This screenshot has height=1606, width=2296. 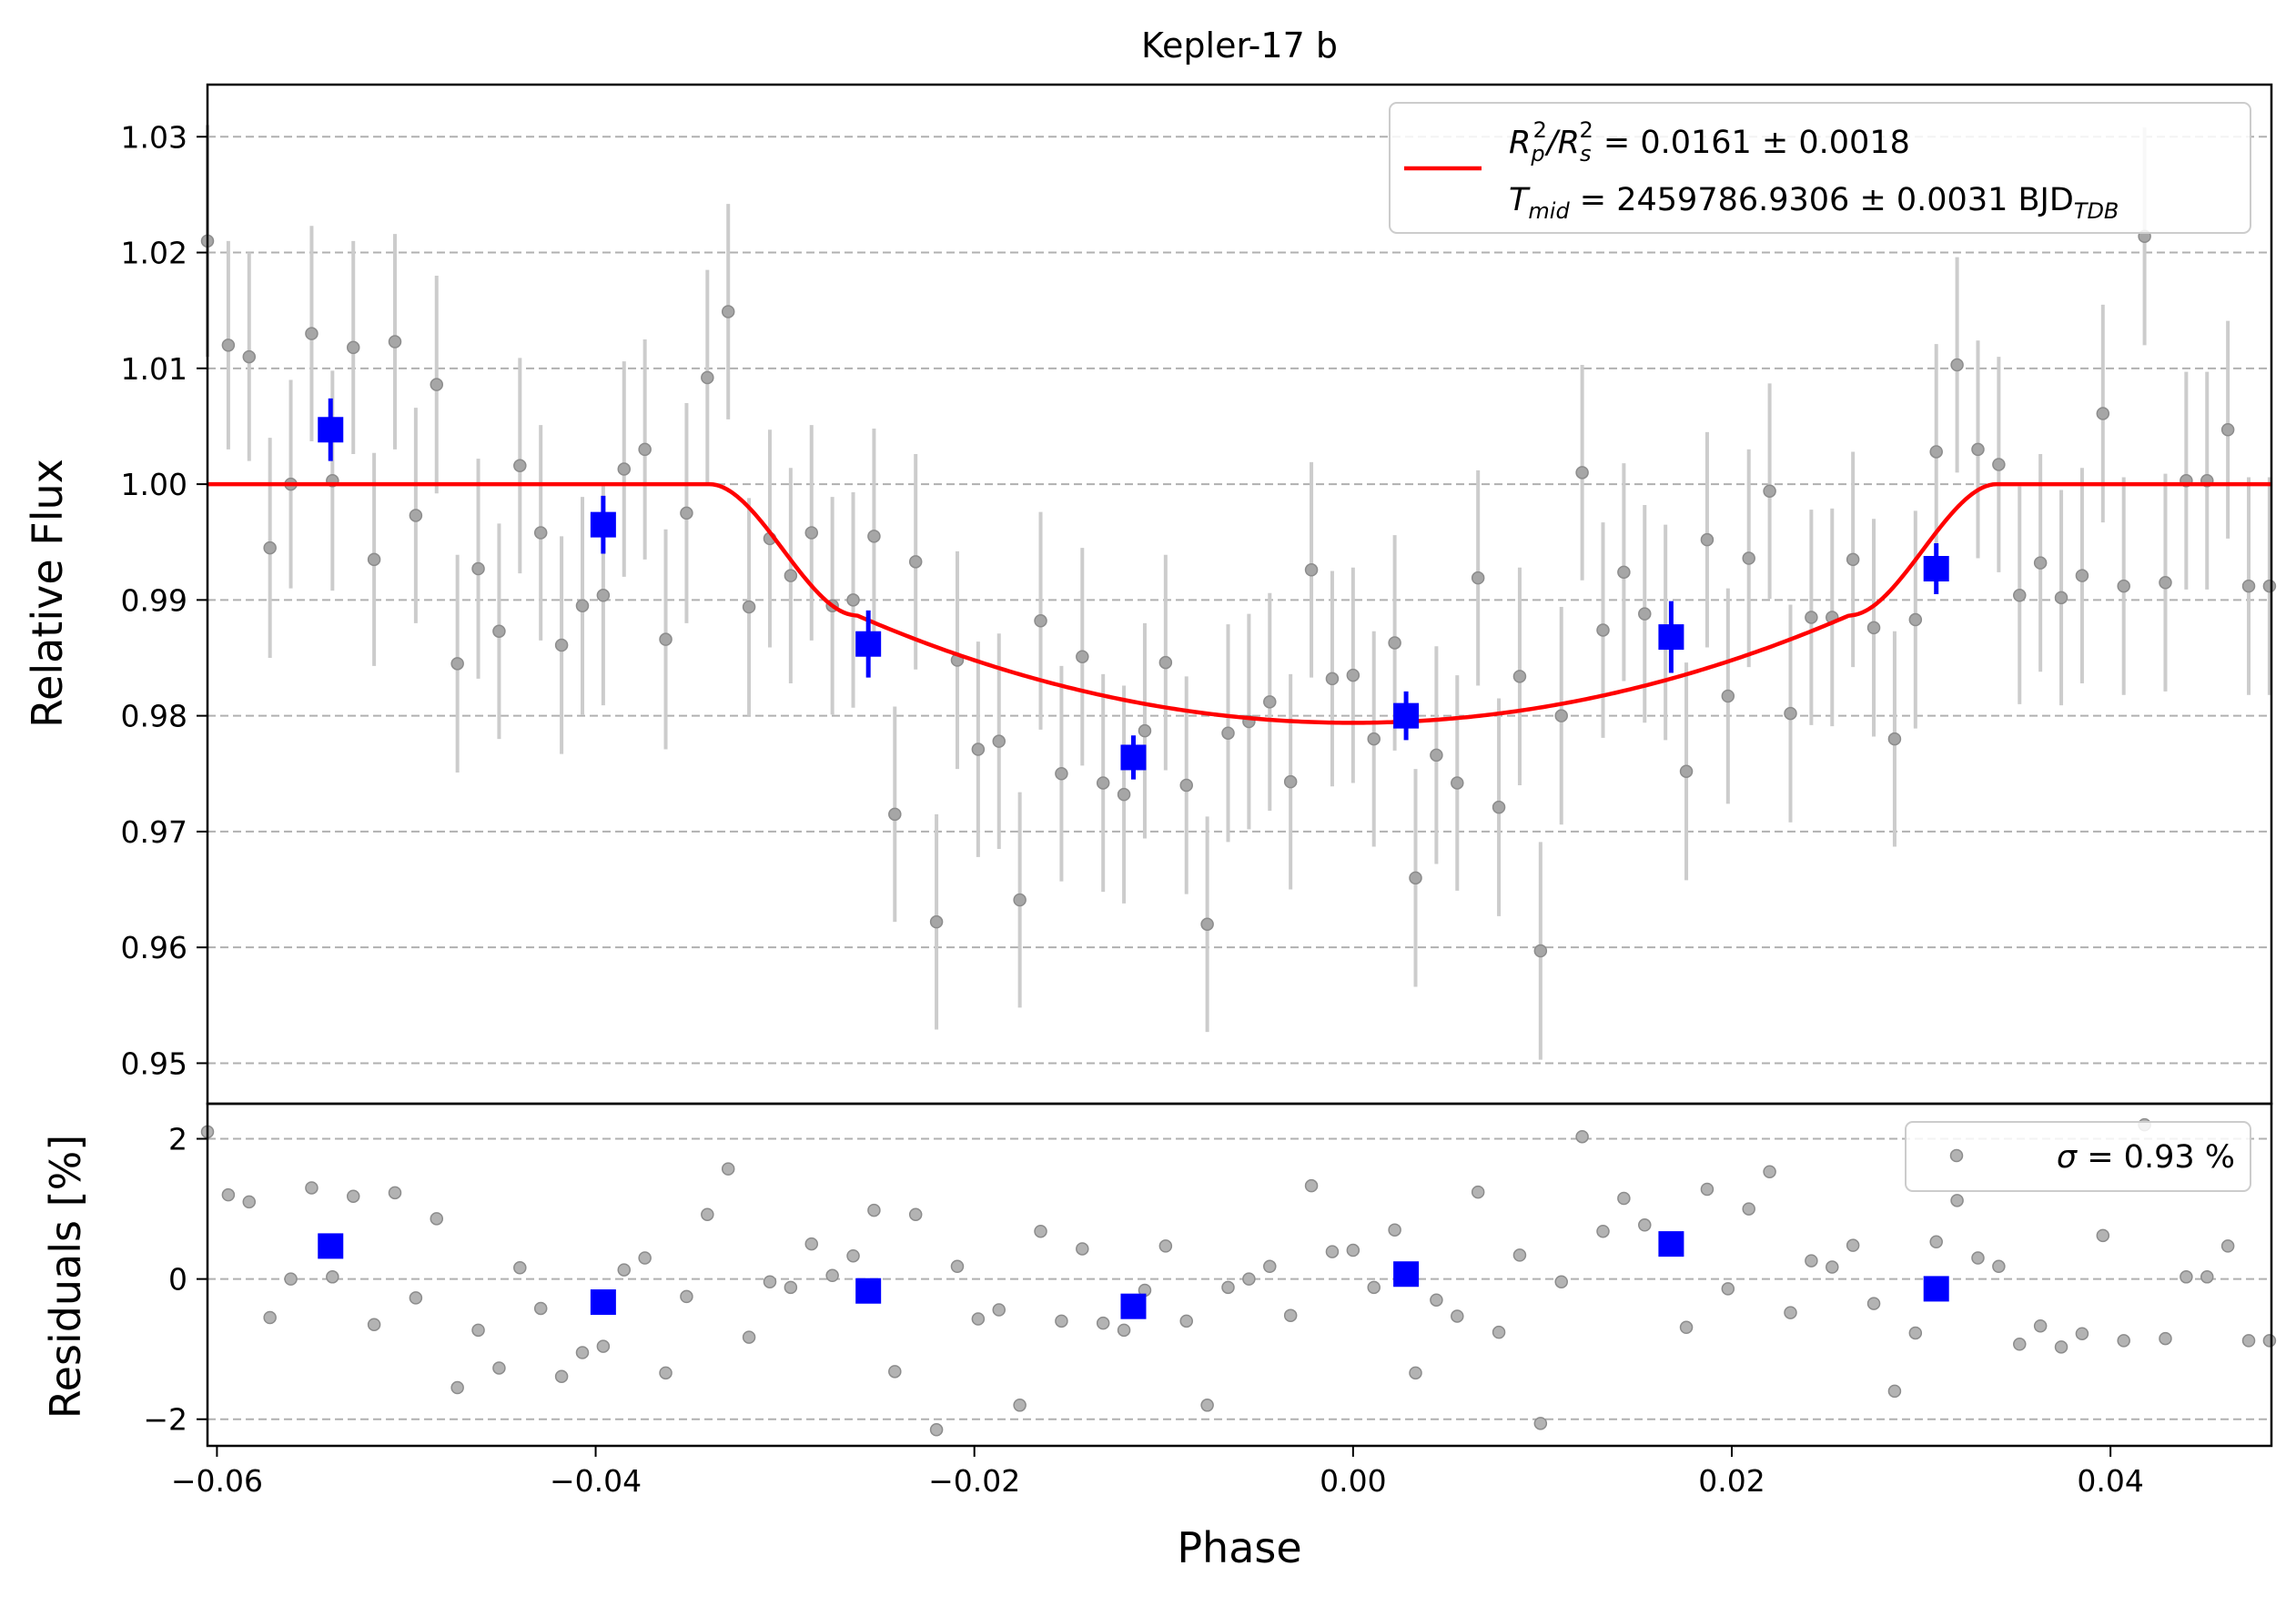 What do you see at coordinates (217, 1481) in the screenshot?
I see `x-tick-label: −0.06` at bounding box center [217, 1481].